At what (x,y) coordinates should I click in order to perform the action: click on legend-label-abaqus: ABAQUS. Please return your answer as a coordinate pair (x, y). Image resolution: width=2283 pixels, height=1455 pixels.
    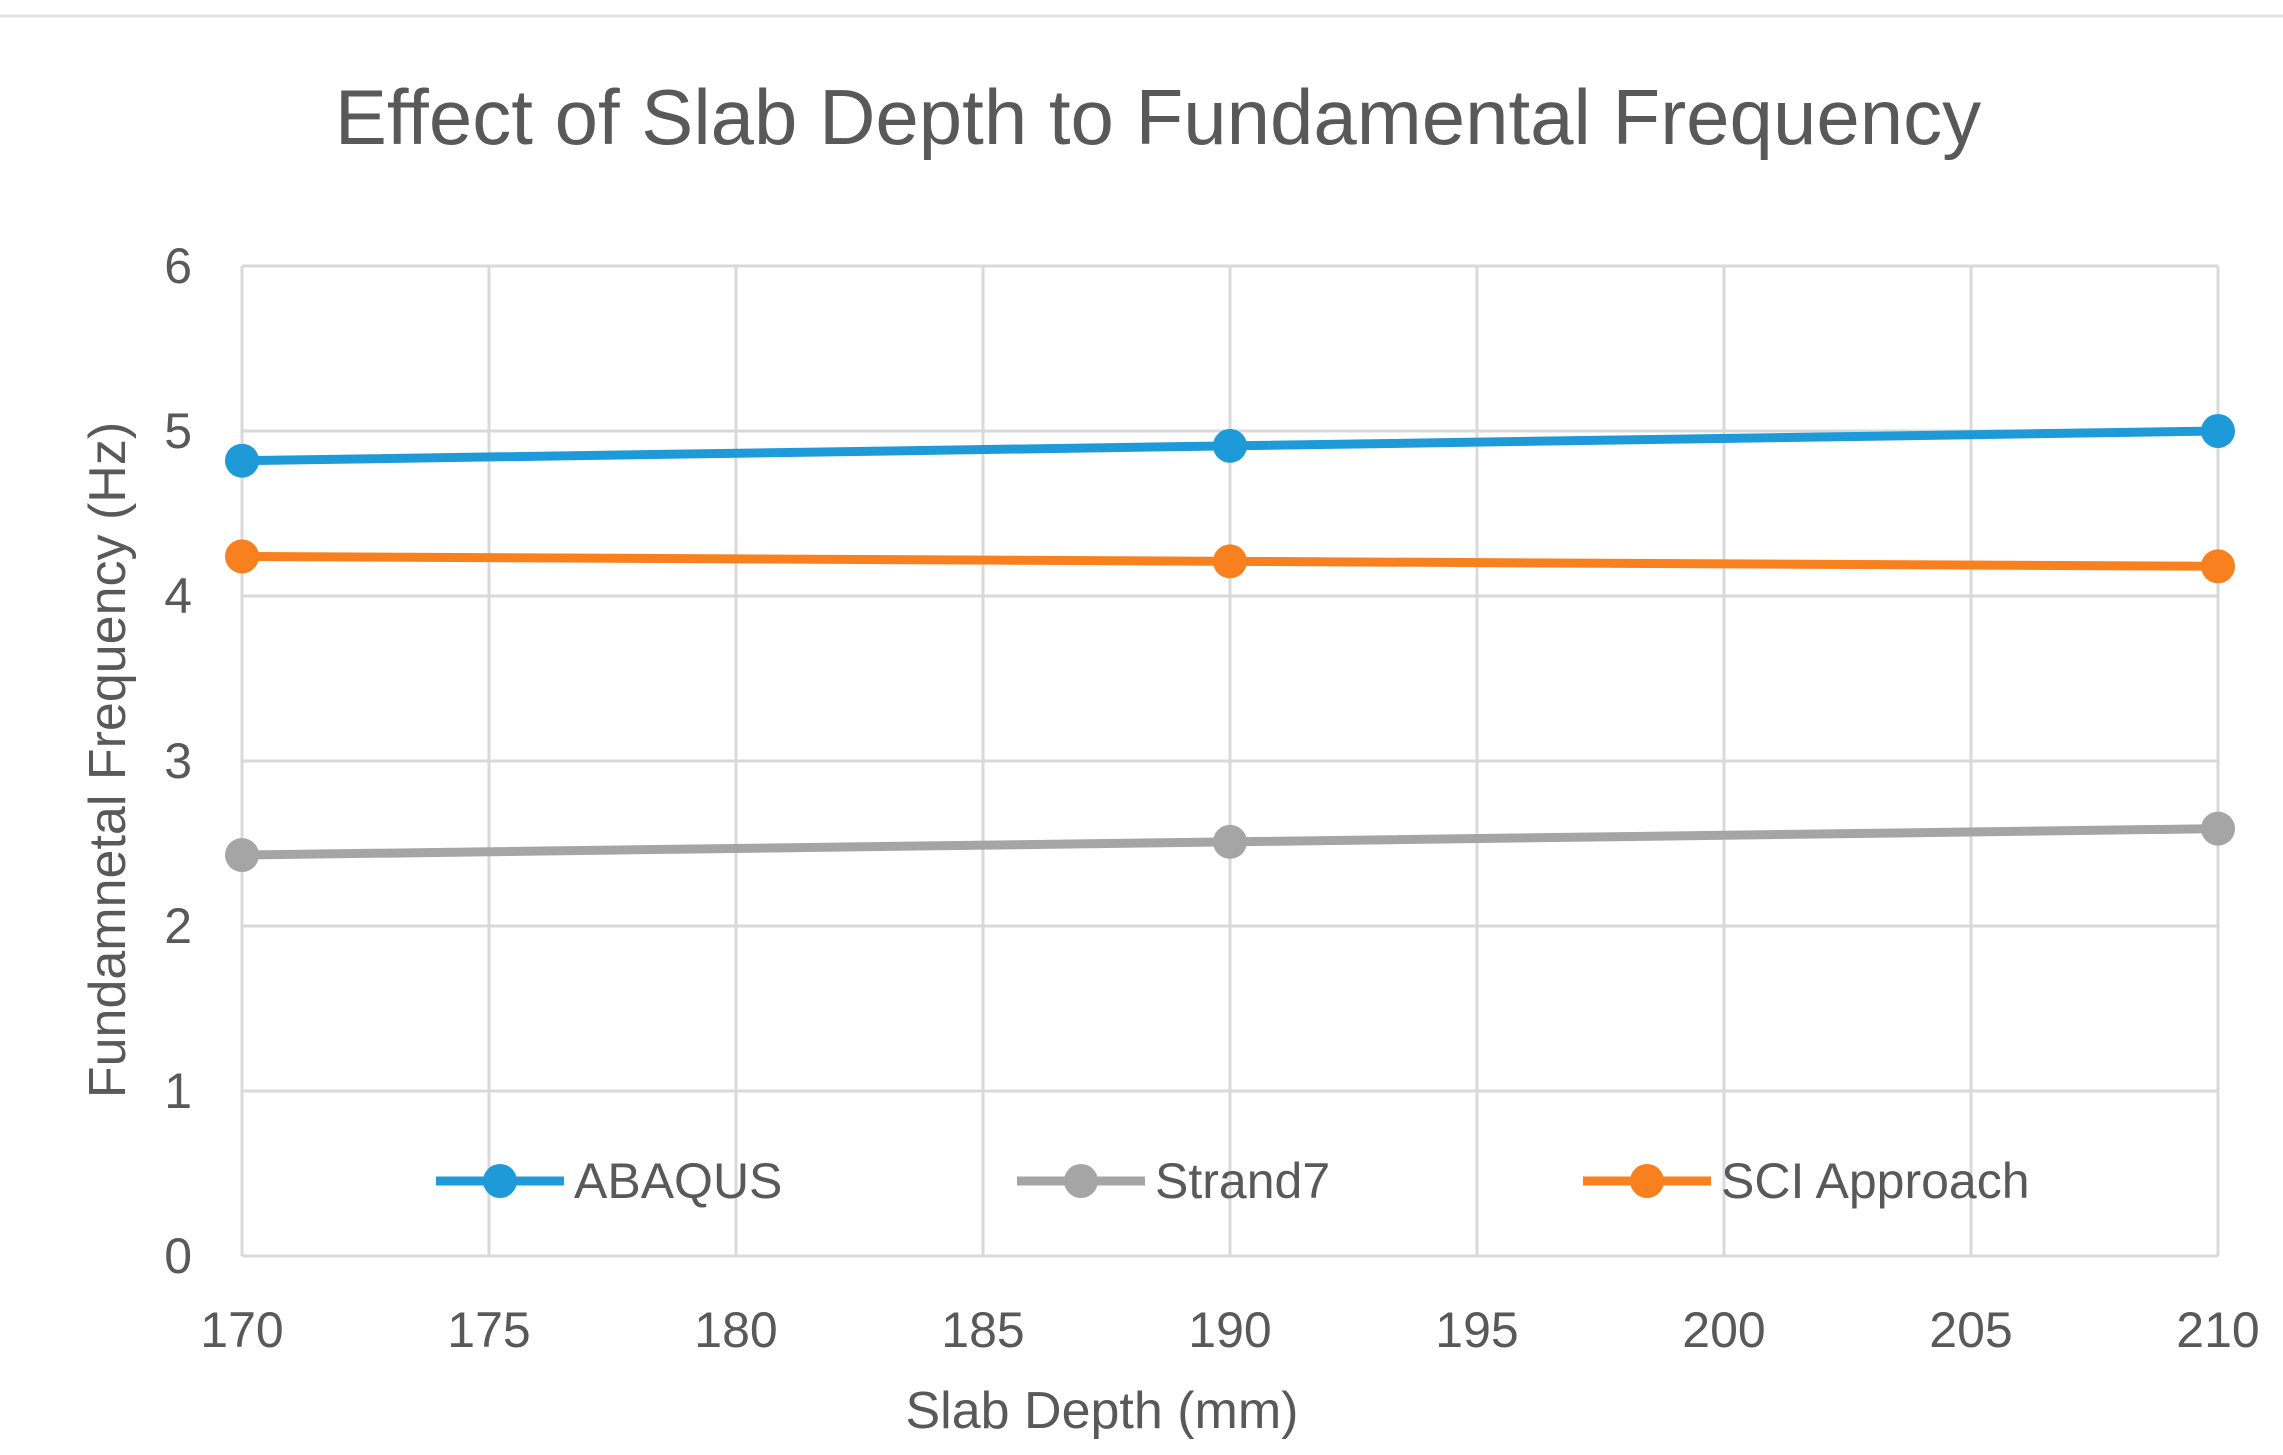
    Looking at the image, I should click on (678, 1181).